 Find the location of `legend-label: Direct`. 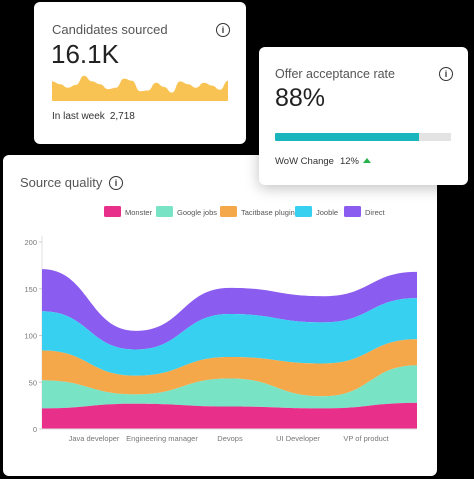

legend-label: Direct is located at coordinates (375, 212).